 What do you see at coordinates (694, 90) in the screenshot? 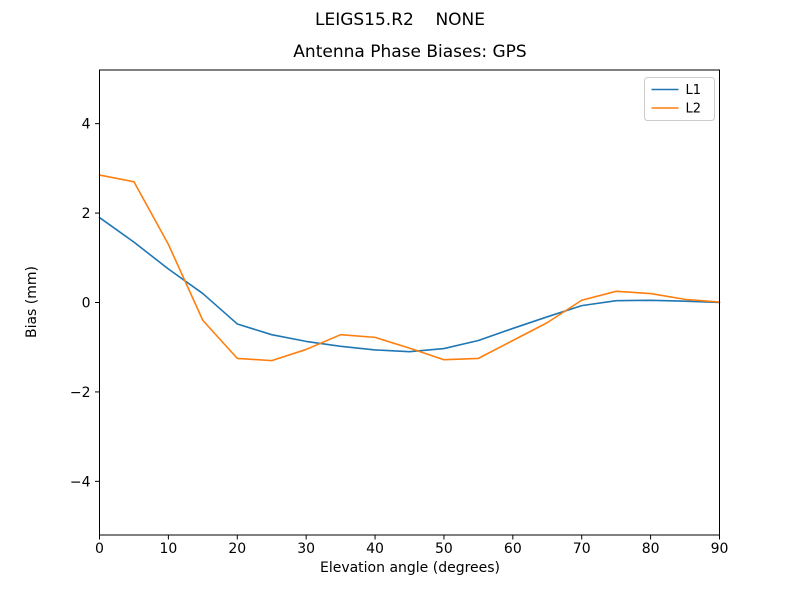
I see `legend-label-l1: L1` at bounding box center [694, 90].